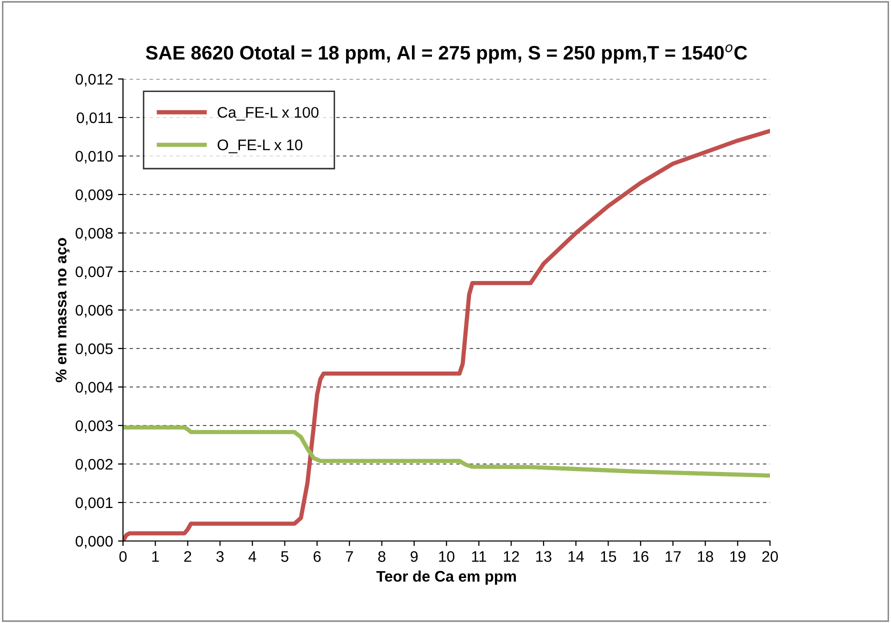 This screenshot has height=623, width=891. Describe the element at coordinates (479, 556) in the screenshot. I see `x-tick-label: 11` at that location.